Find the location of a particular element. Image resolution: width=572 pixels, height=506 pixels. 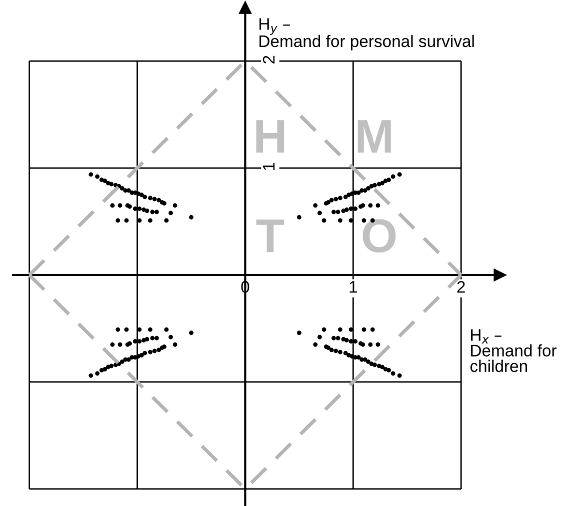

annotation: H is located at coordinates (270, 136).